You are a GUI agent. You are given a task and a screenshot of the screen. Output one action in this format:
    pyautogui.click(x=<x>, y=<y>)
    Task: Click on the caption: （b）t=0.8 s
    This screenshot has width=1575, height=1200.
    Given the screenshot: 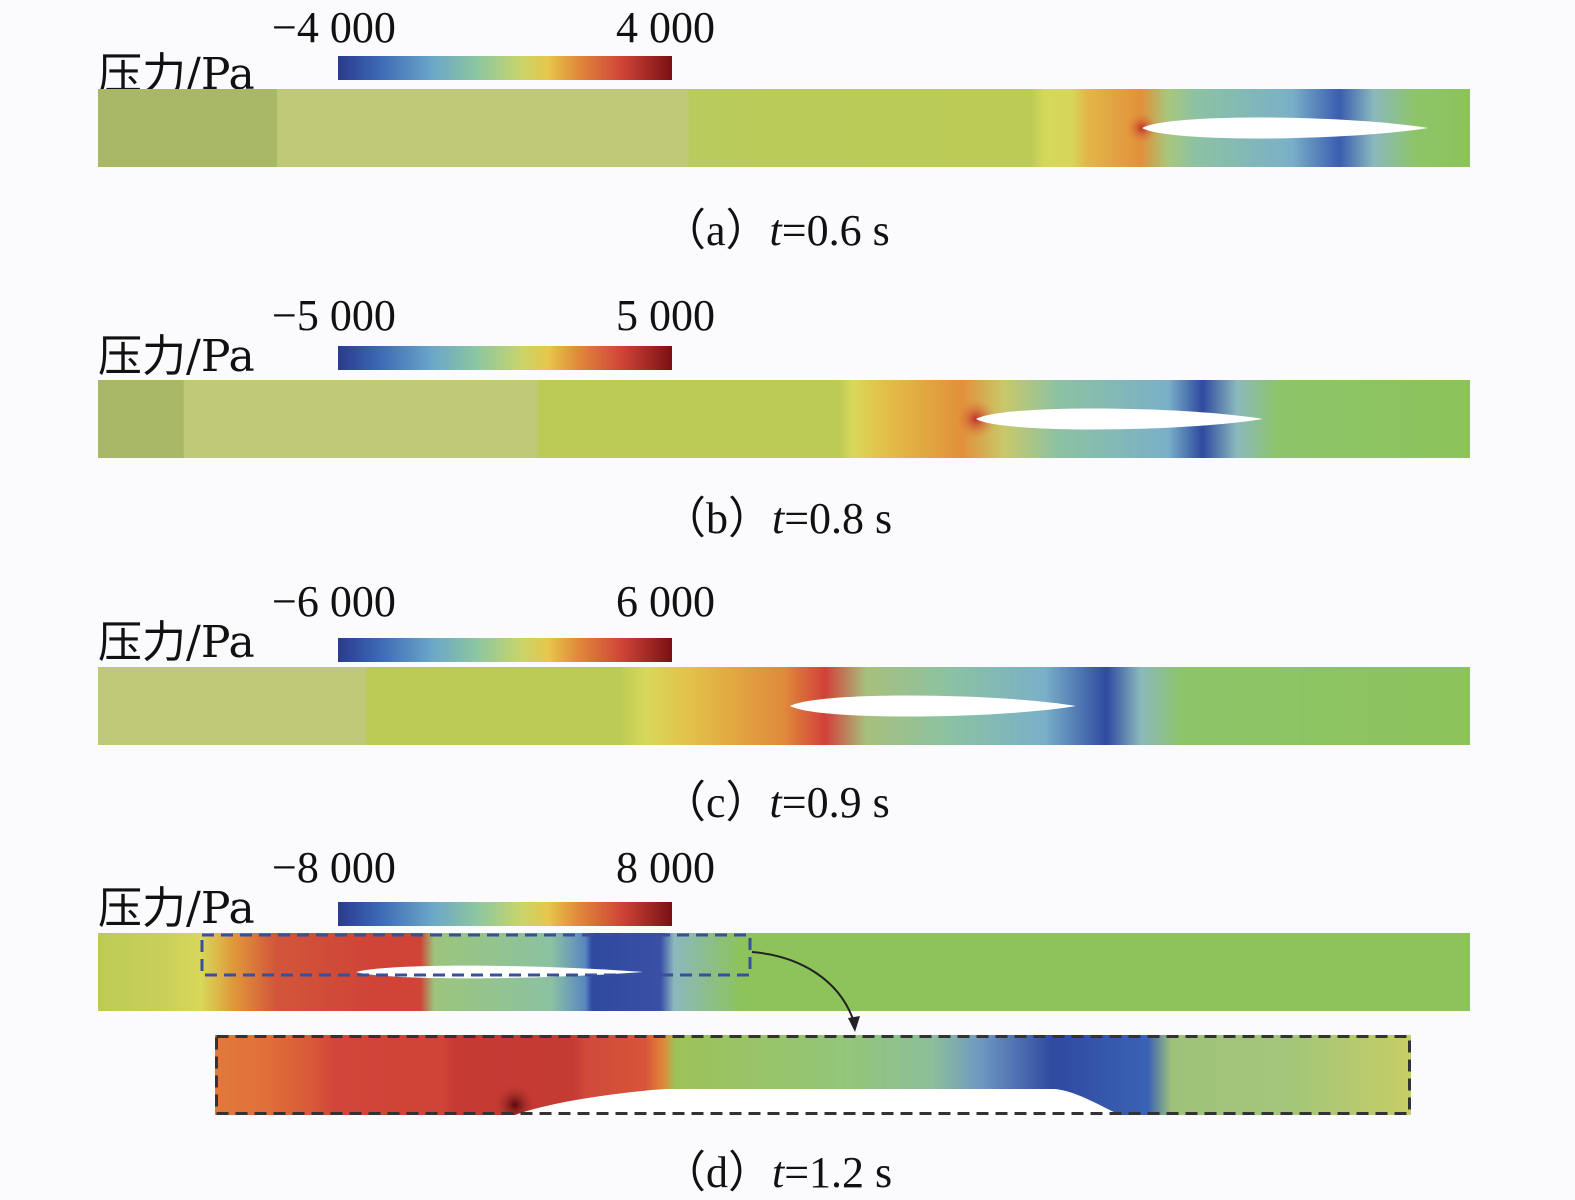 What is the action you would take?
    pyautogui.click(x=777, y=514)
    